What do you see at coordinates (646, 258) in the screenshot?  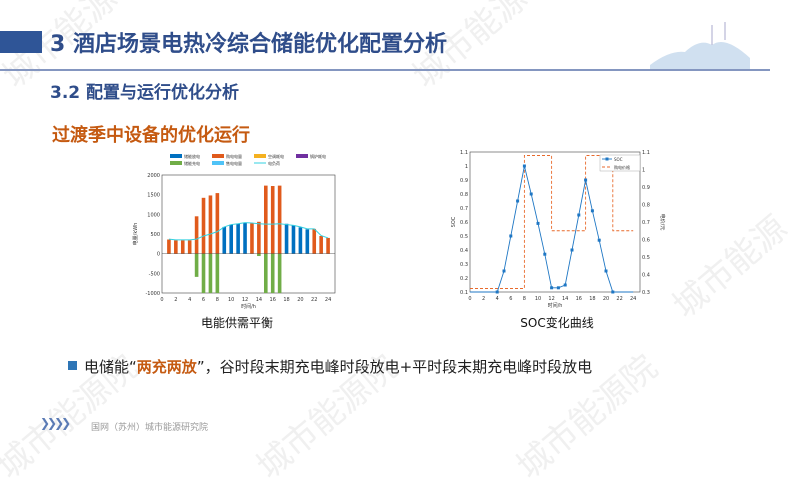 I see `y2-tick-label: 0.5` at bounding box center [646, 258].